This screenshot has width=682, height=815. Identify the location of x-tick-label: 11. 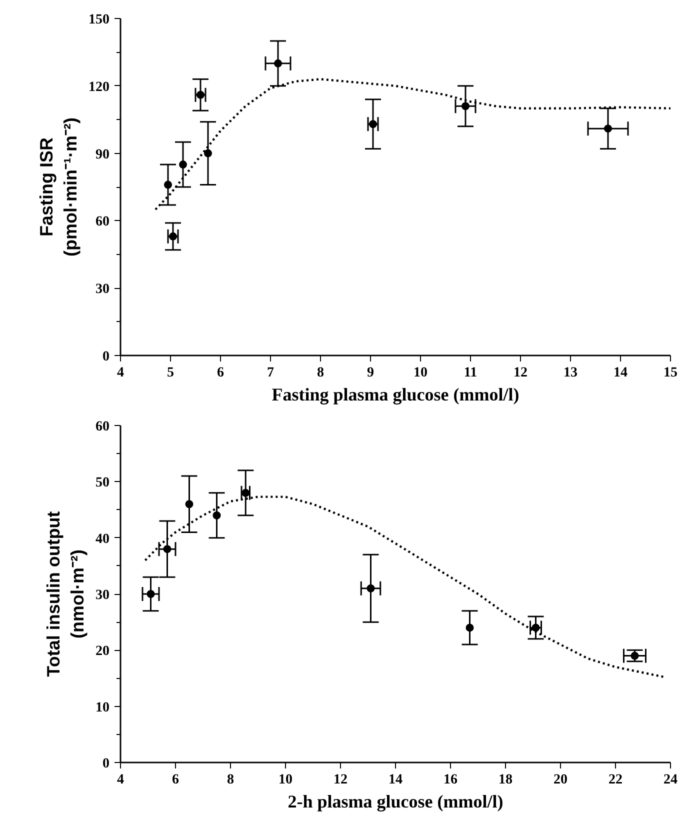
(471, 373).